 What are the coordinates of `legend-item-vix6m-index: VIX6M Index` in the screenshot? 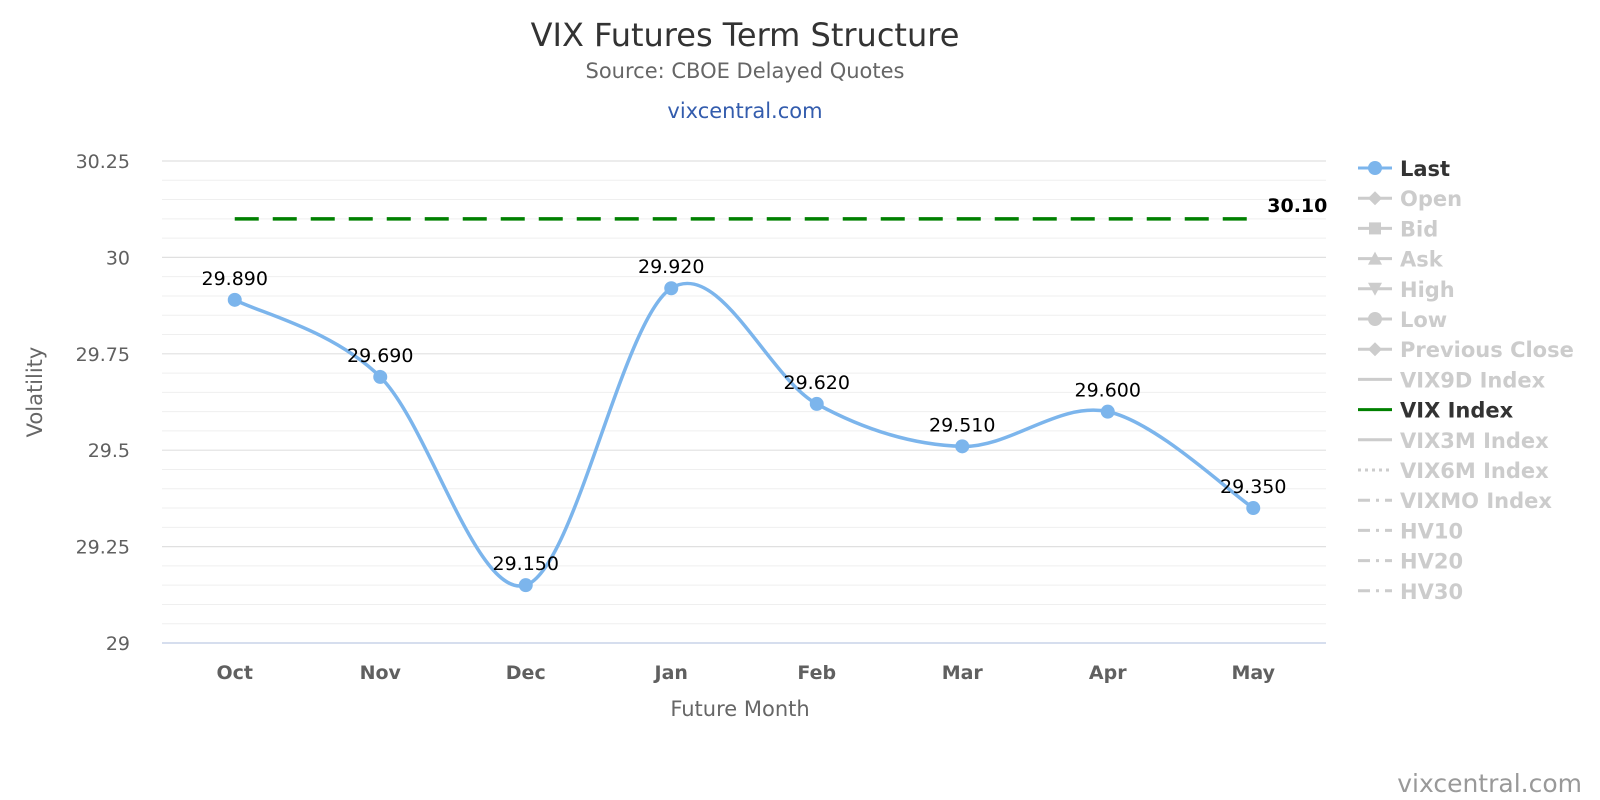 It's located at (1453, 471).